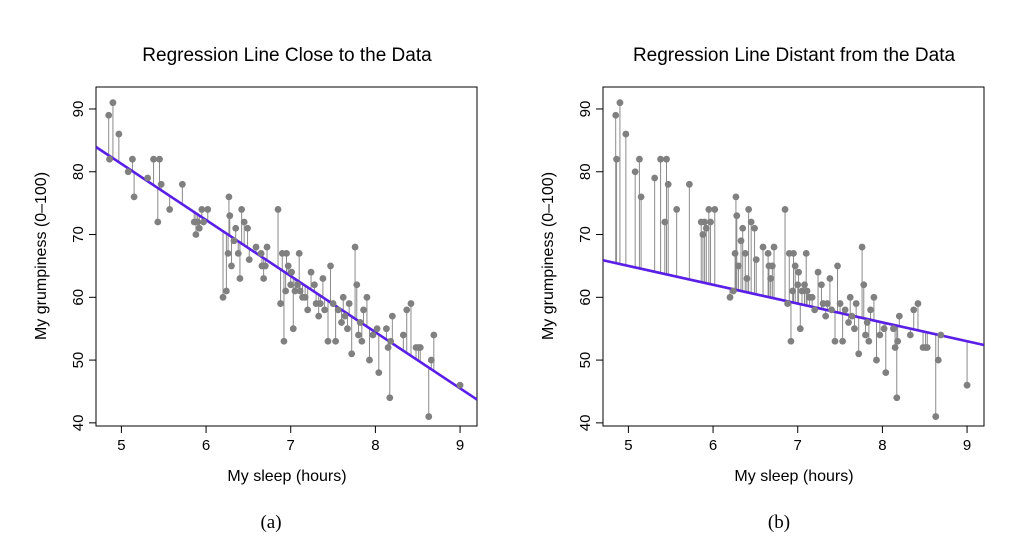 The height and width of the screenshot is (551, 1020). I want to click on regression-line-b, so click(793, 302).